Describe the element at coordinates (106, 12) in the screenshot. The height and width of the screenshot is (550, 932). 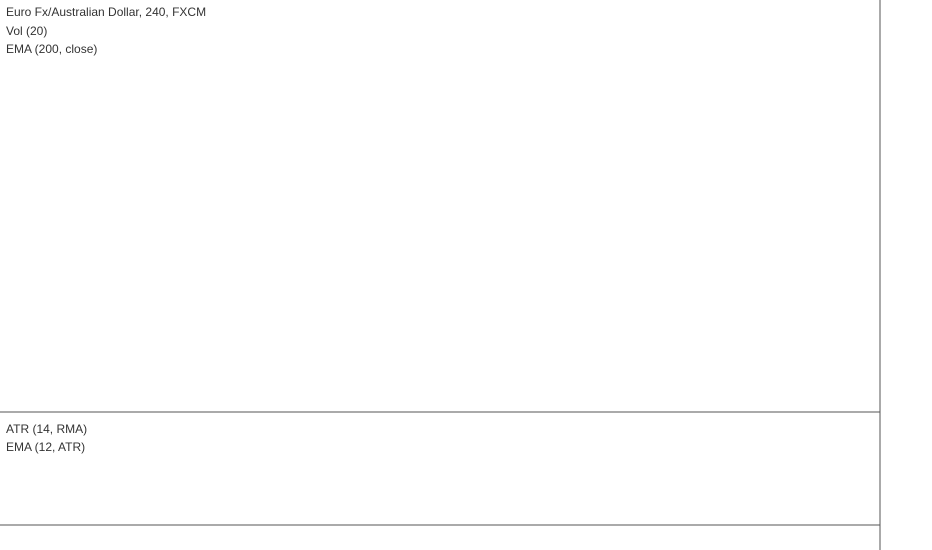
I see `symbol-title: Euro Fx/Australian Dollar, 240, FXCM` at that location.